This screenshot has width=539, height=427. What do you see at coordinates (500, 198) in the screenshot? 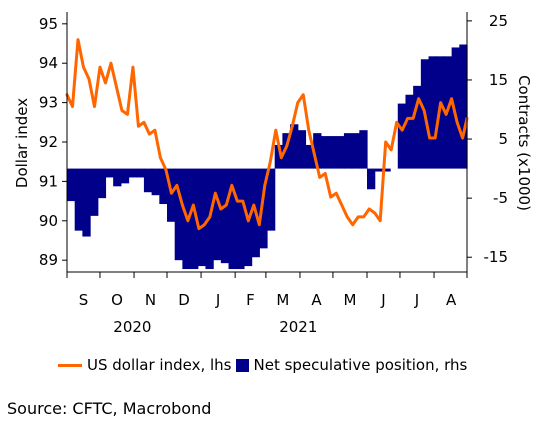
I see `right-tick-label: -5` at bounding box center [500, 198].